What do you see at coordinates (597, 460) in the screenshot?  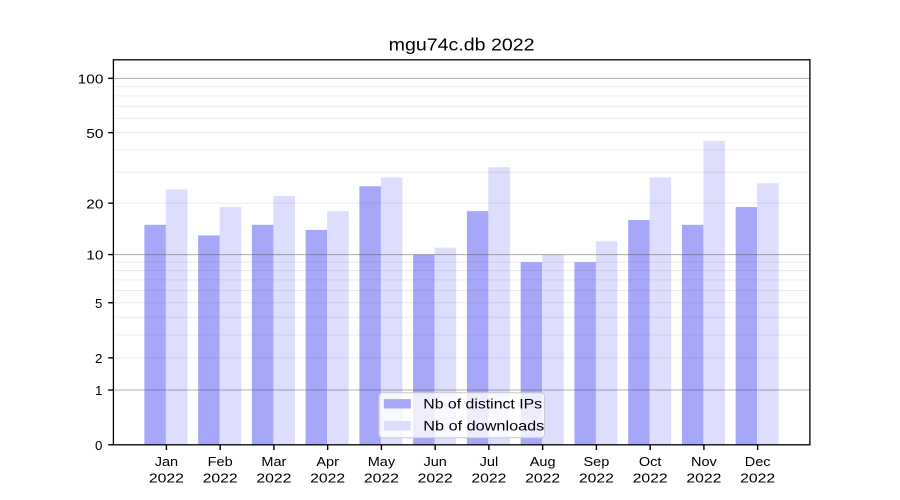 I see `svg-text: Sep` at bounding box center [597, 460].